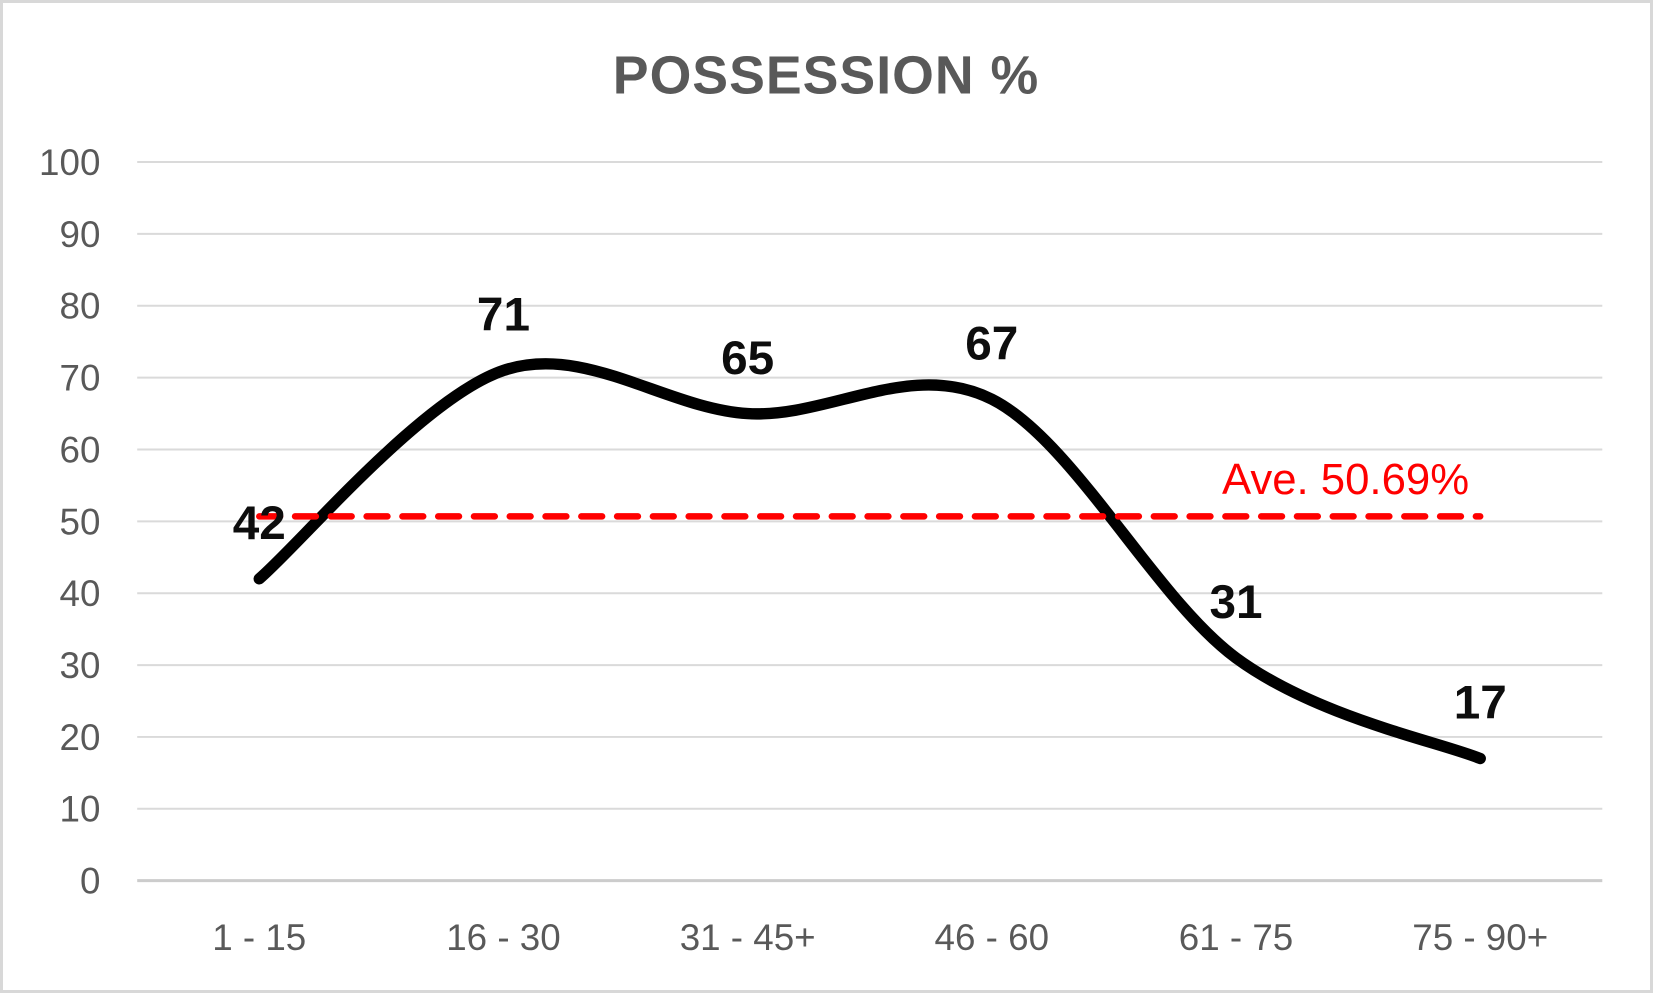 The width and height of the screenshot is (1653, 993). Describe the element at coordinates (80, 737) in the screenshot. I see `y-axis-tick-label: 20` at that location.